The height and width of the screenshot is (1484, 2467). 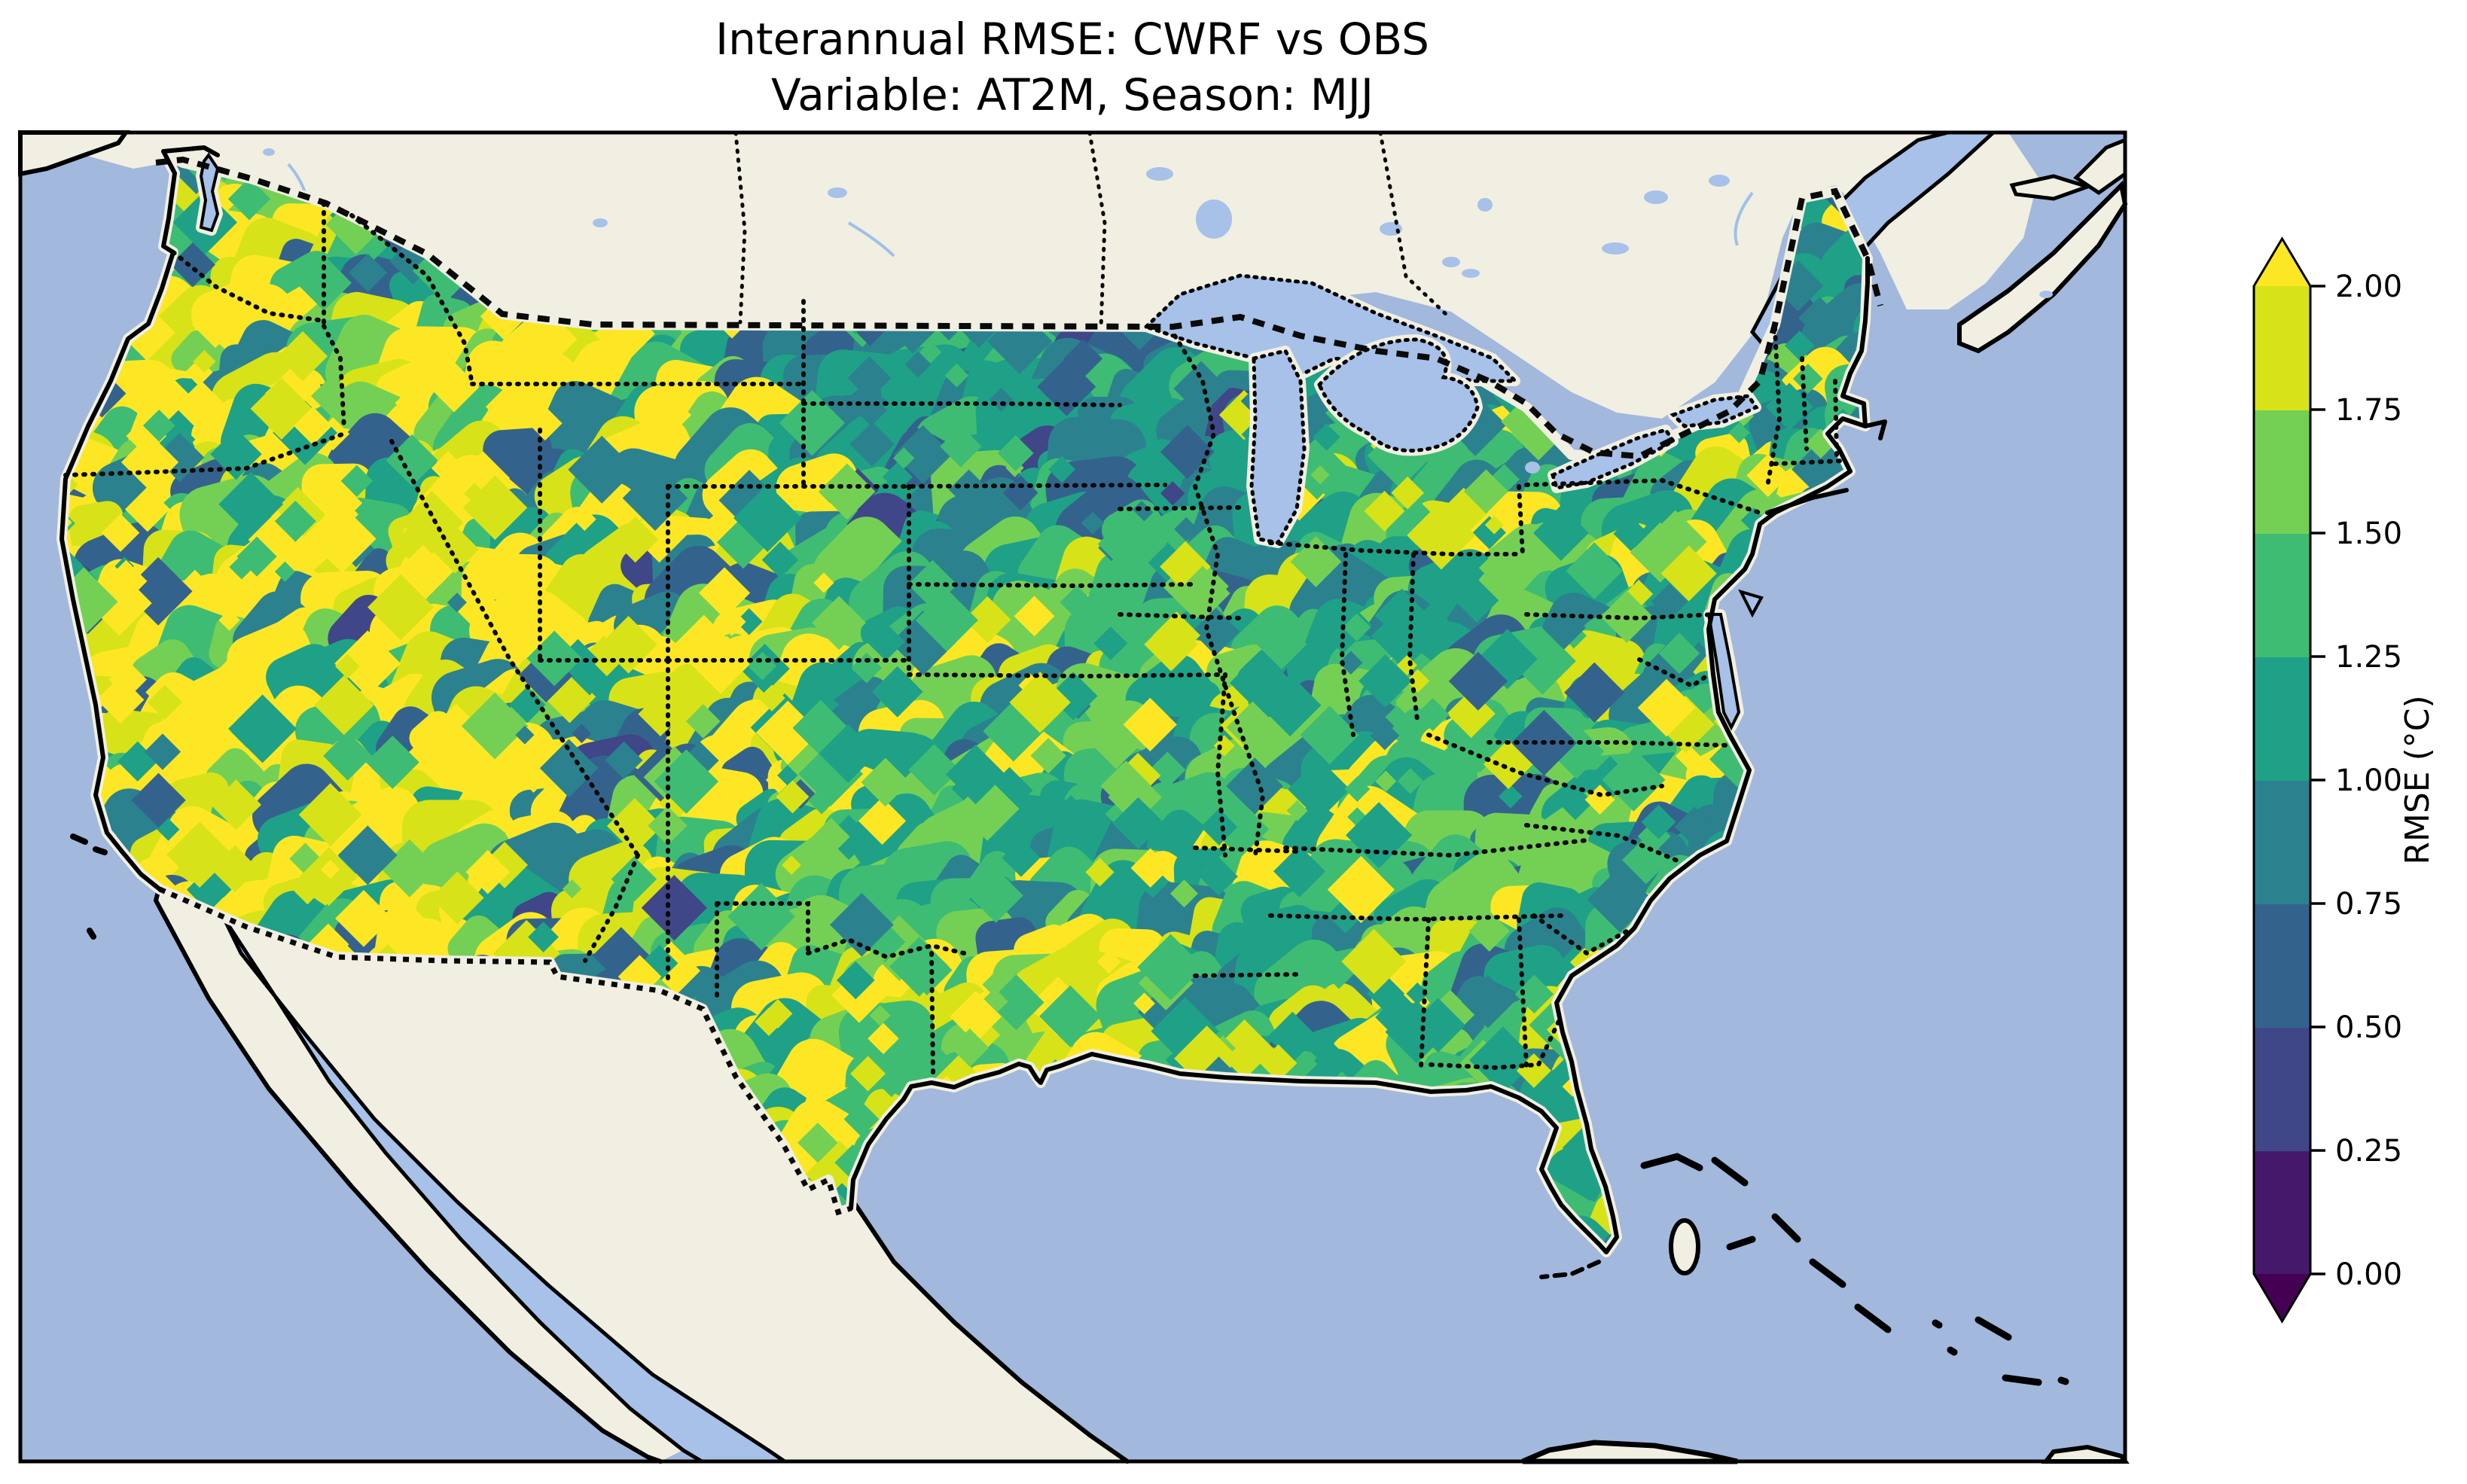 I want to click on lake-erie, so click(x=1613, y=459).